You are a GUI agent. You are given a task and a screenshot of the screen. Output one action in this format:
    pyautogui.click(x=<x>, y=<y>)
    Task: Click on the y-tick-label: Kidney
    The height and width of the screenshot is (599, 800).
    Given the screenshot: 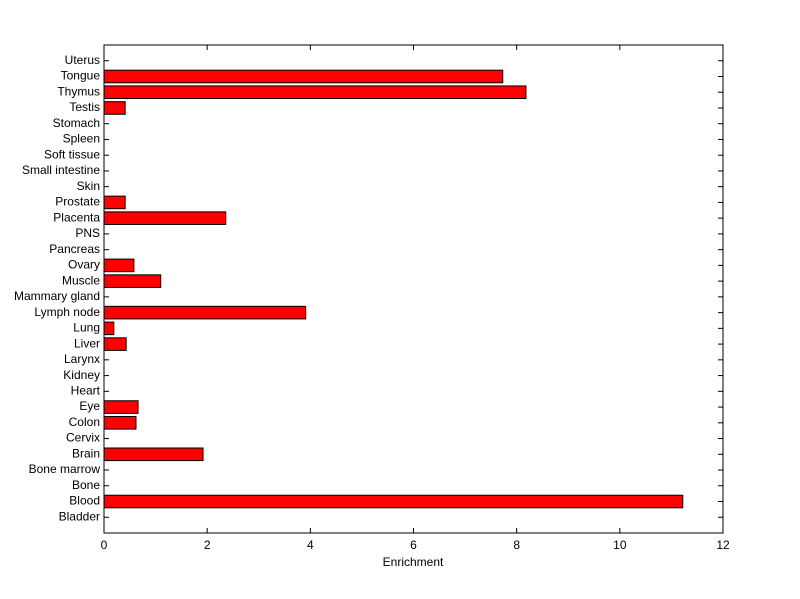 What is the action you would take?
    pyautogui.click(x=81, y=375)
    